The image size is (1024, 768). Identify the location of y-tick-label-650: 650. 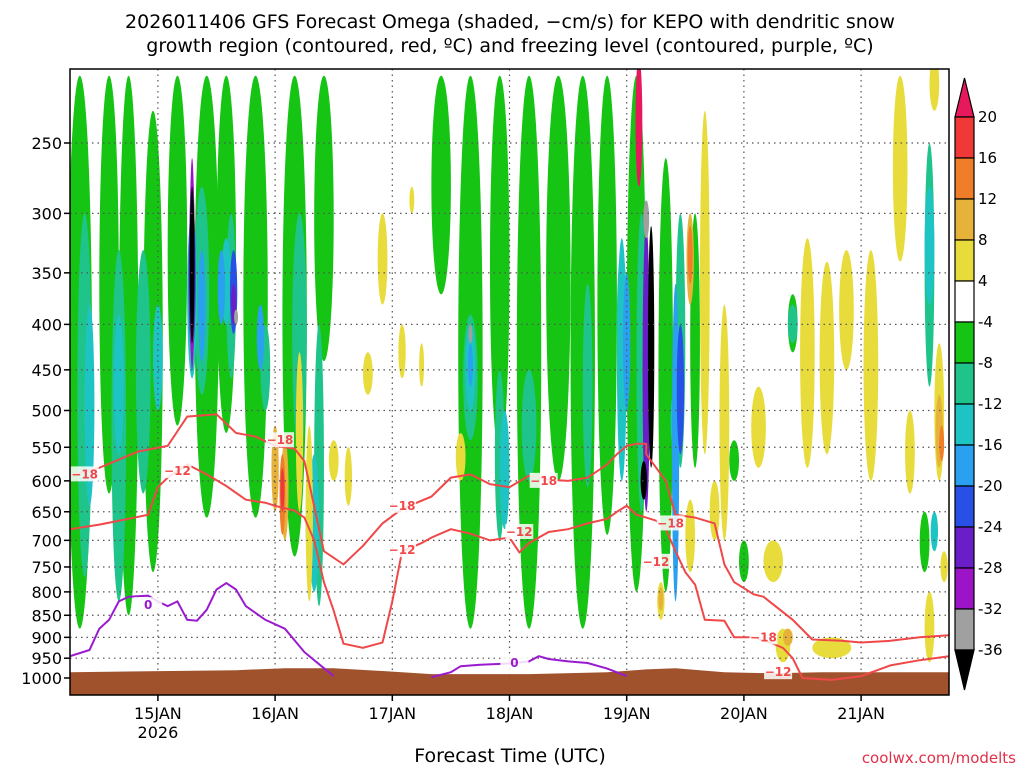
(46, 512).